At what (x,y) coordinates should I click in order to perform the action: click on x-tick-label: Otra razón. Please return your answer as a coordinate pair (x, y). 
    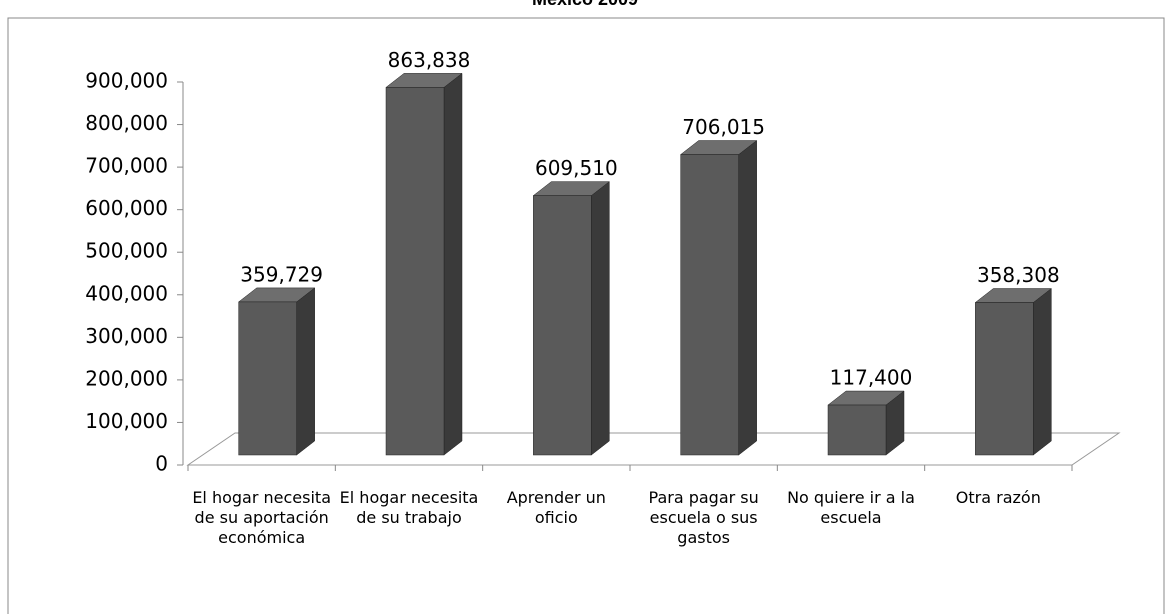
    Looking at the image, I should click on (998, 497).